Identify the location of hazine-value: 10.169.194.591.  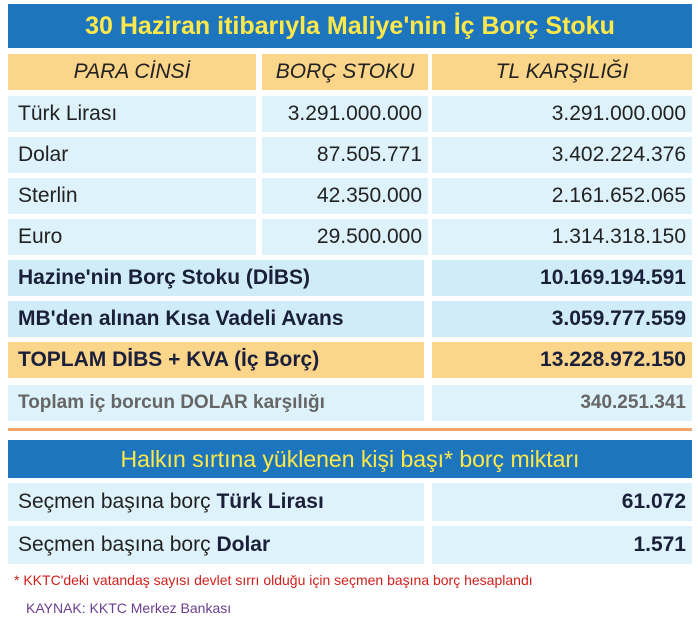
(562, 278).